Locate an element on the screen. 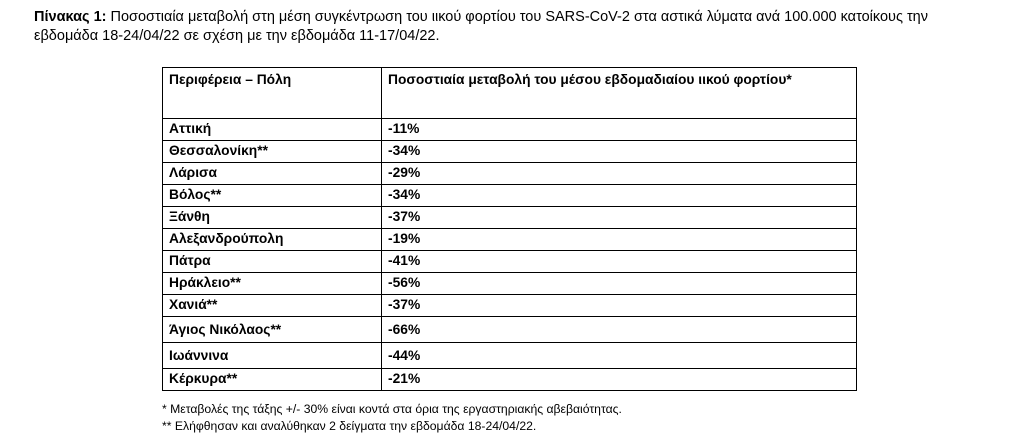 Image resolution: width=1024 pixels, height=445 pixels. city-cell: Κέρκυρα** is located at coordinates (272, 379).